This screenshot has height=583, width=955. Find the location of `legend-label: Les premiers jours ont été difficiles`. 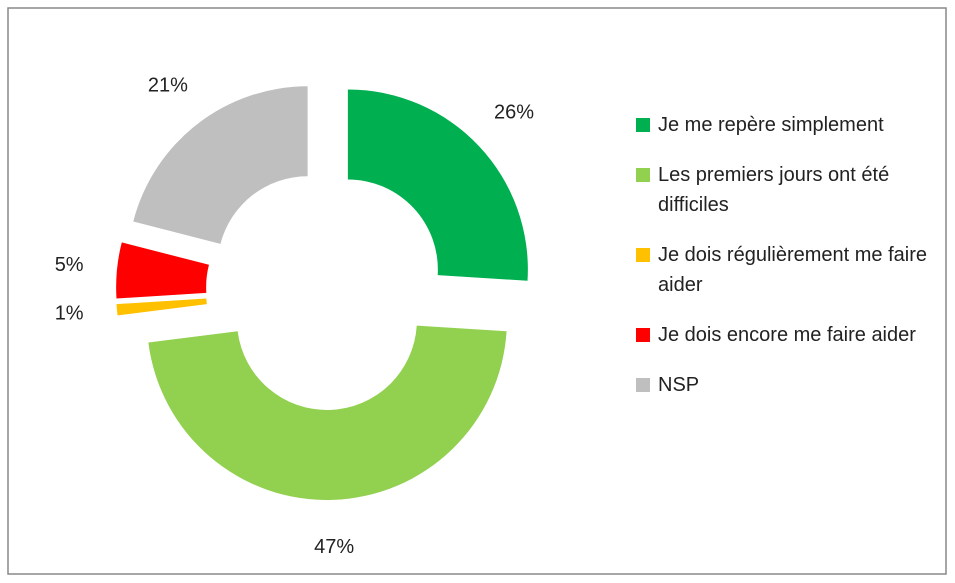

legend-label: Les premiers jours ont été difficiles is located at coordinates (774, 190).